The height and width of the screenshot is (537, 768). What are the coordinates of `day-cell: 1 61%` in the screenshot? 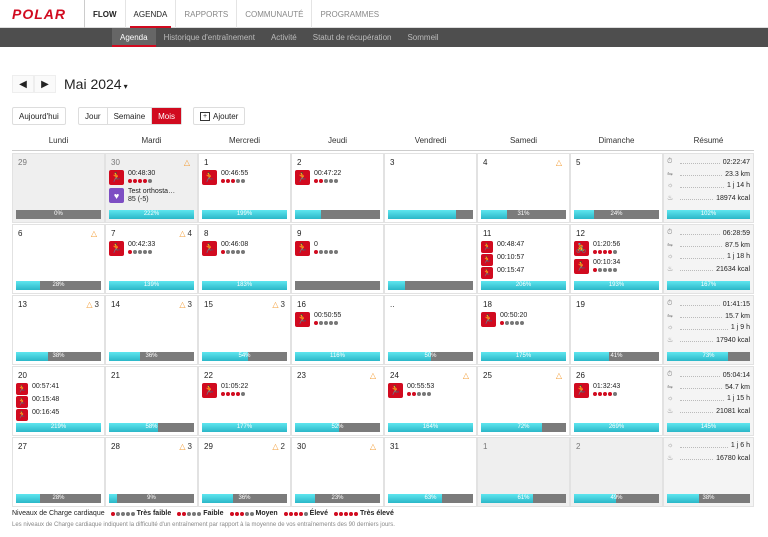 It's located at (523, 472).